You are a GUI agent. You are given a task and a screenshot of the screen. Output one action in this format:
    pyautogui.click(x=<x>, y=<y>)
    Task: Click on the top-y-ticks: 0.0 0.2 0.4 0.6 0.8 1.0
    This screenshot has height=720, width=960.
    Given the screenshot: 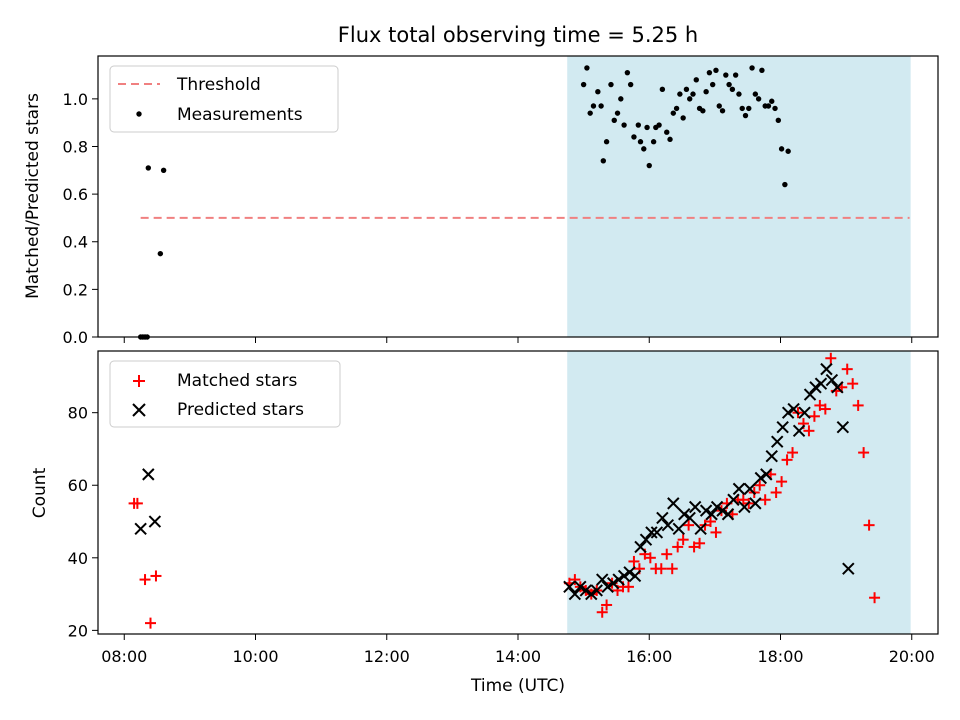 What is the action you would take?
    pyautogui.click(x=80, y=218)
    